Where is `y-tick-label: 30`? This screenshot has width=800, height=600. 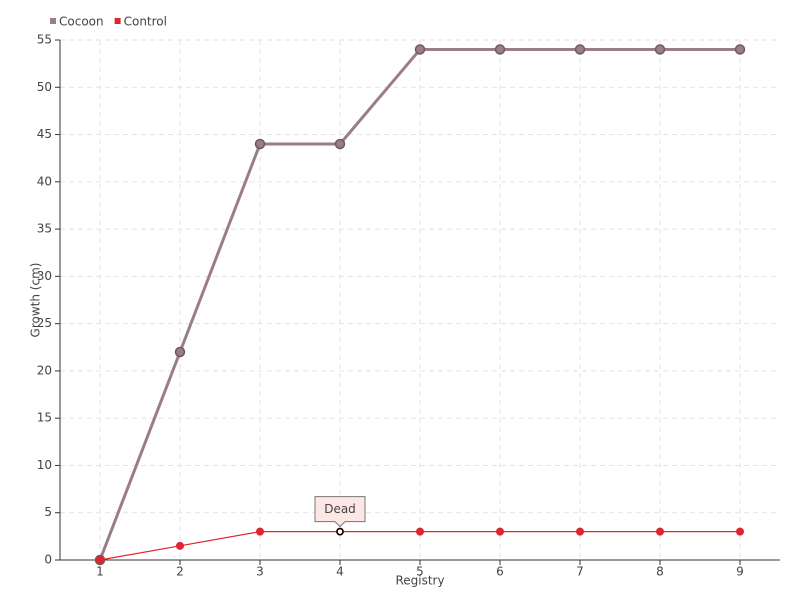 y-tick-label: 30 is located at coordinates (44, 276).